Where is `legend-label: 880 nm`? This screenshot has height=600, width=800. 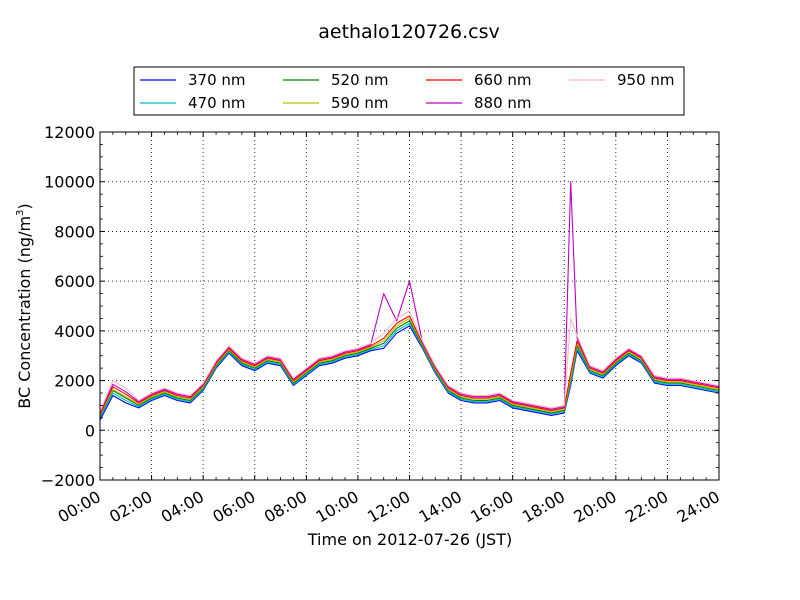
legend-label: 880 nm is located at coordinates (503, 103).